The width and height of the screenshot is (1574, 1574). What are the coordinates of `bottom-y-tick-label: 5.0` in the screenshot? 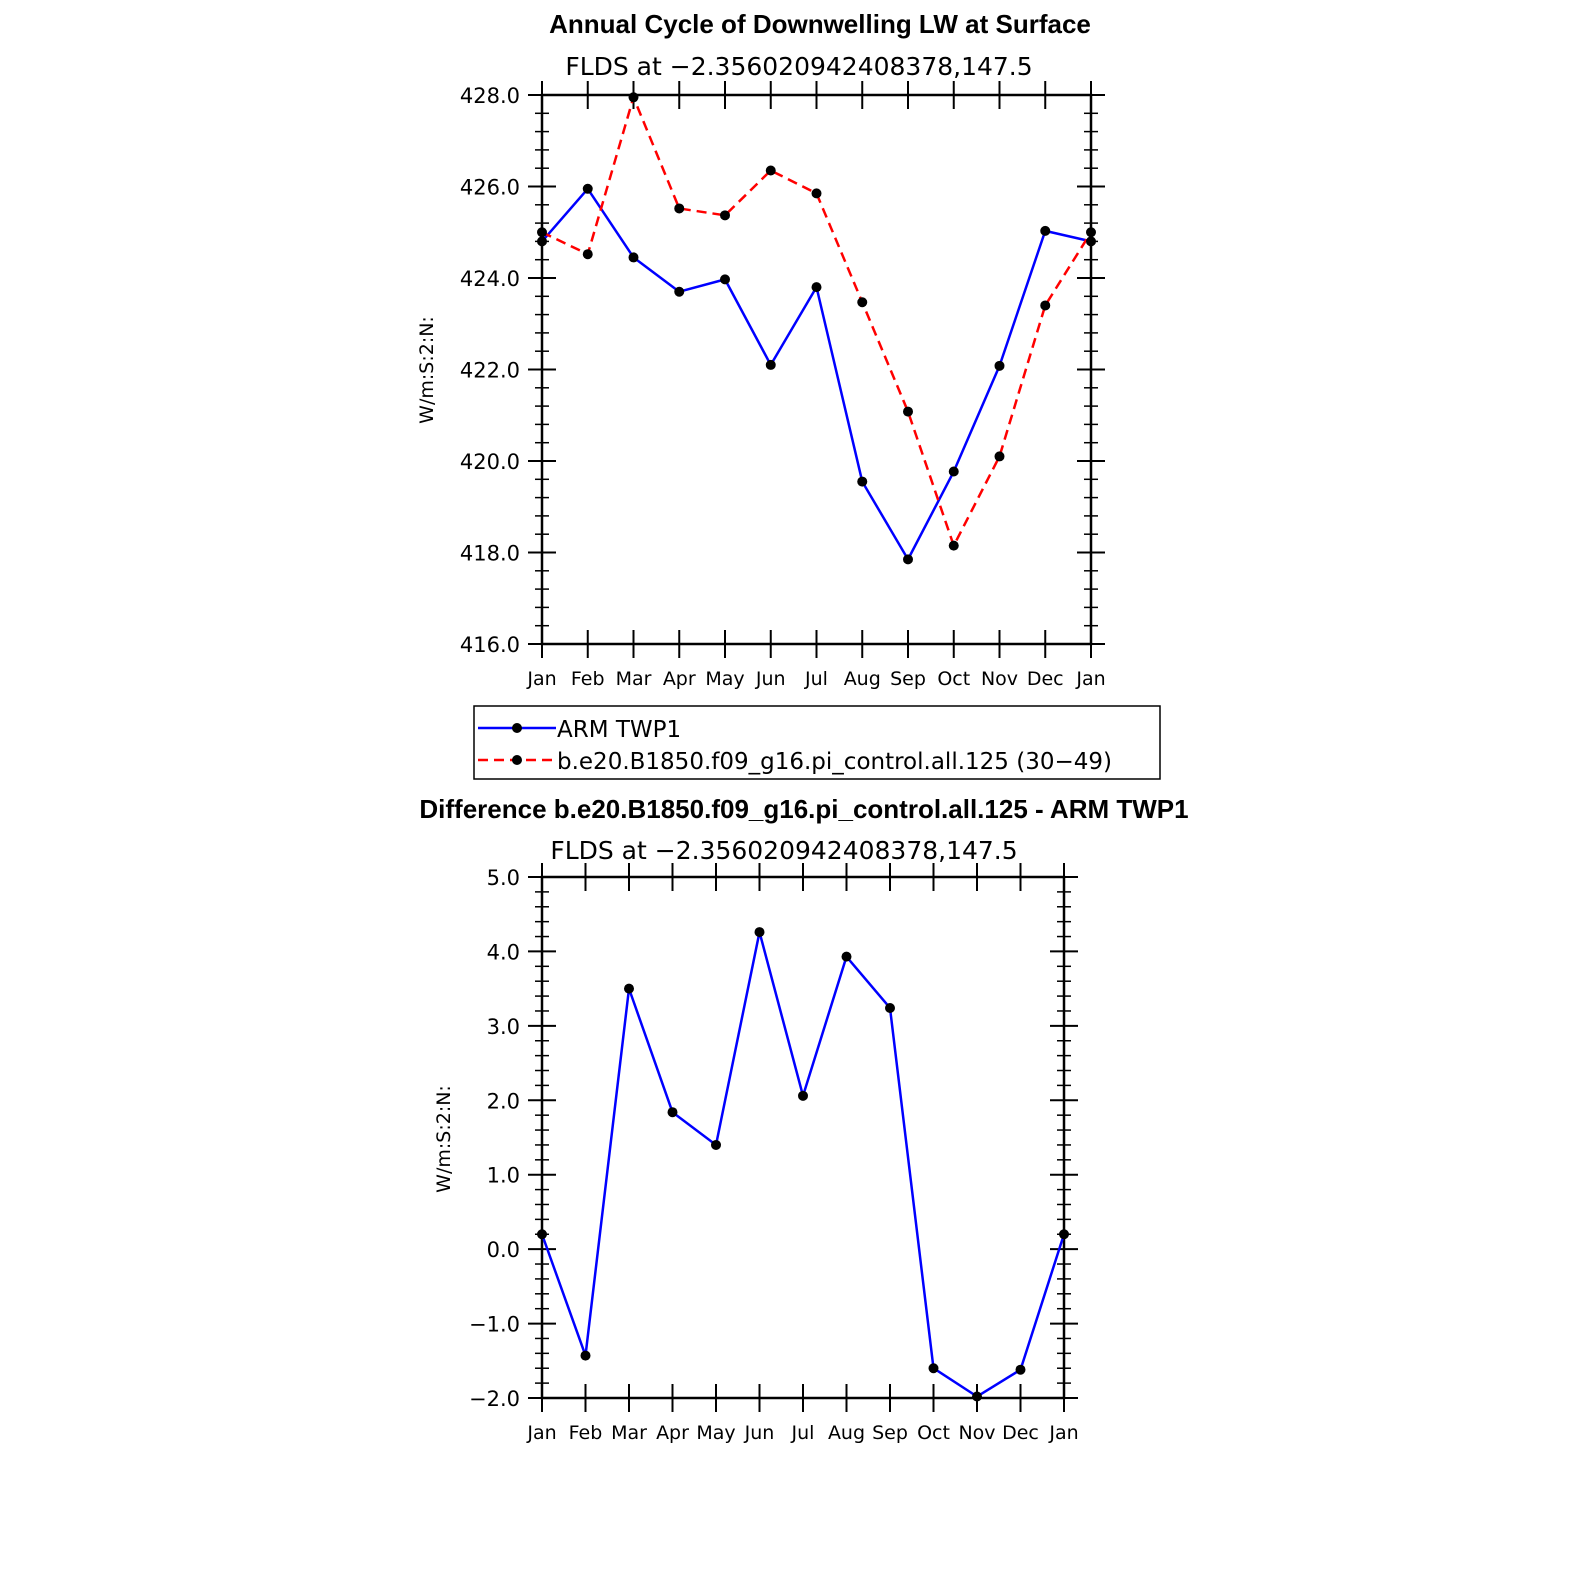 It's located at (503, 878).